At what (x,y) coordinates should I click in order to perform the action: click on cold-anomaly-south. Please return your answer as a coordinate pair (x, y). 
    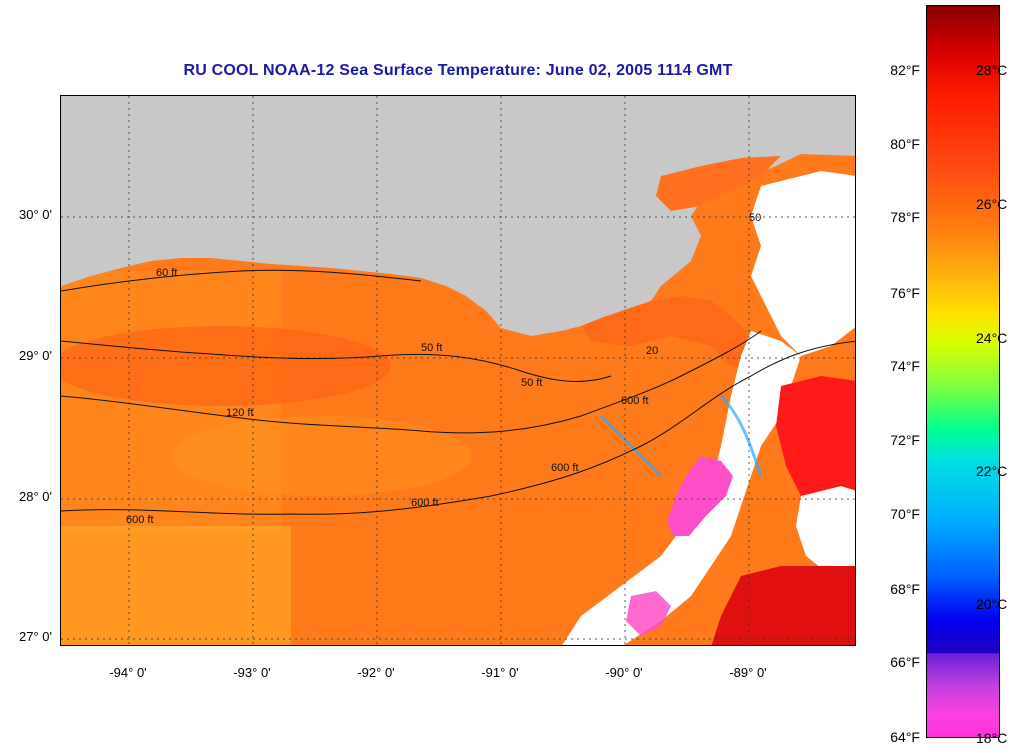
    Looking at the image, I should click on (648, 613).